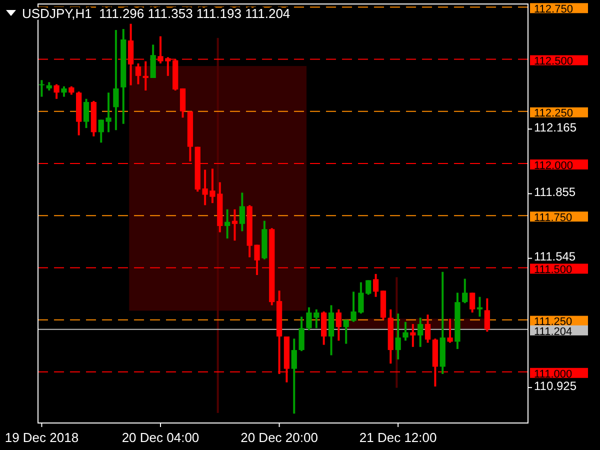 This screenshot has height=450, width=600. Describe the element at coordinates (553, 218) in the screenshot. I see `ref-line-label: 111.750` at that location.